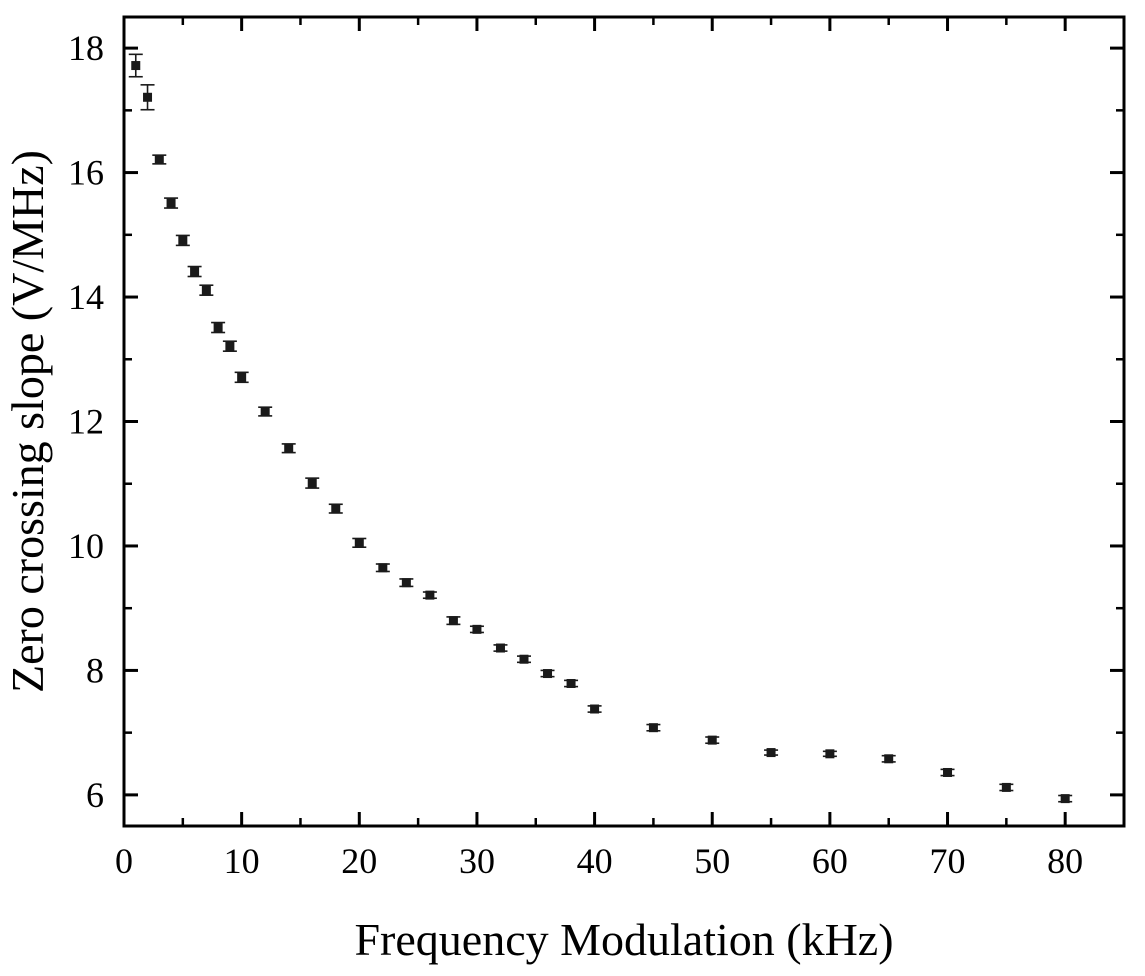 The height and width of the screenshot is (976, 1145). What do you see at coordinates (359, 861) in the screenshot?
I see `x-tick-label: 20` at bounding box center [359, 861].